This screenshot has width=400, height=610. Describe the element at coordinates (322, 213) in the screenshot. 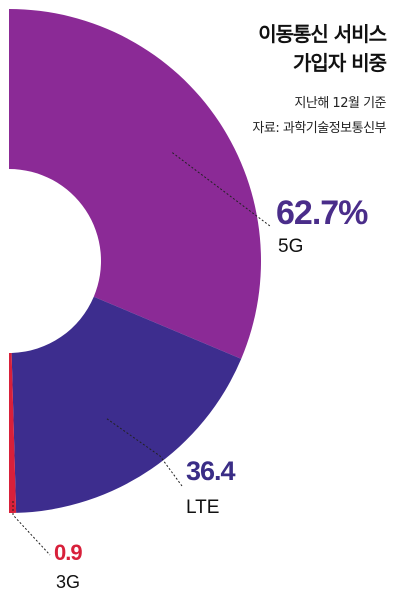

I see `value-label-5g: 62.7%` at that location.